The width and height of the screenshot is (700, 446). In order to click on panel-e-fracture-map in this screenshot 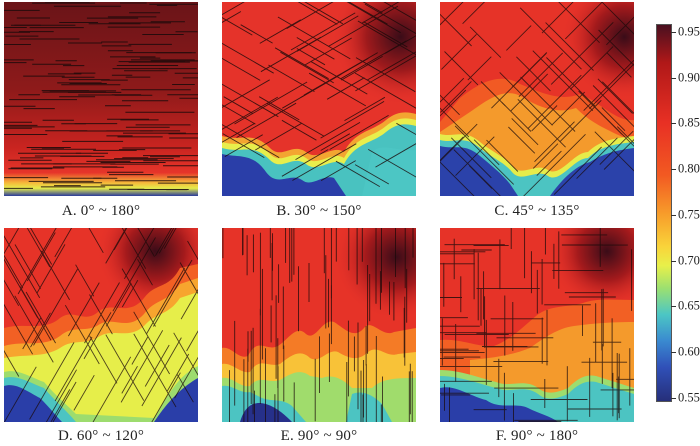, I will do `click(319, 325)`.